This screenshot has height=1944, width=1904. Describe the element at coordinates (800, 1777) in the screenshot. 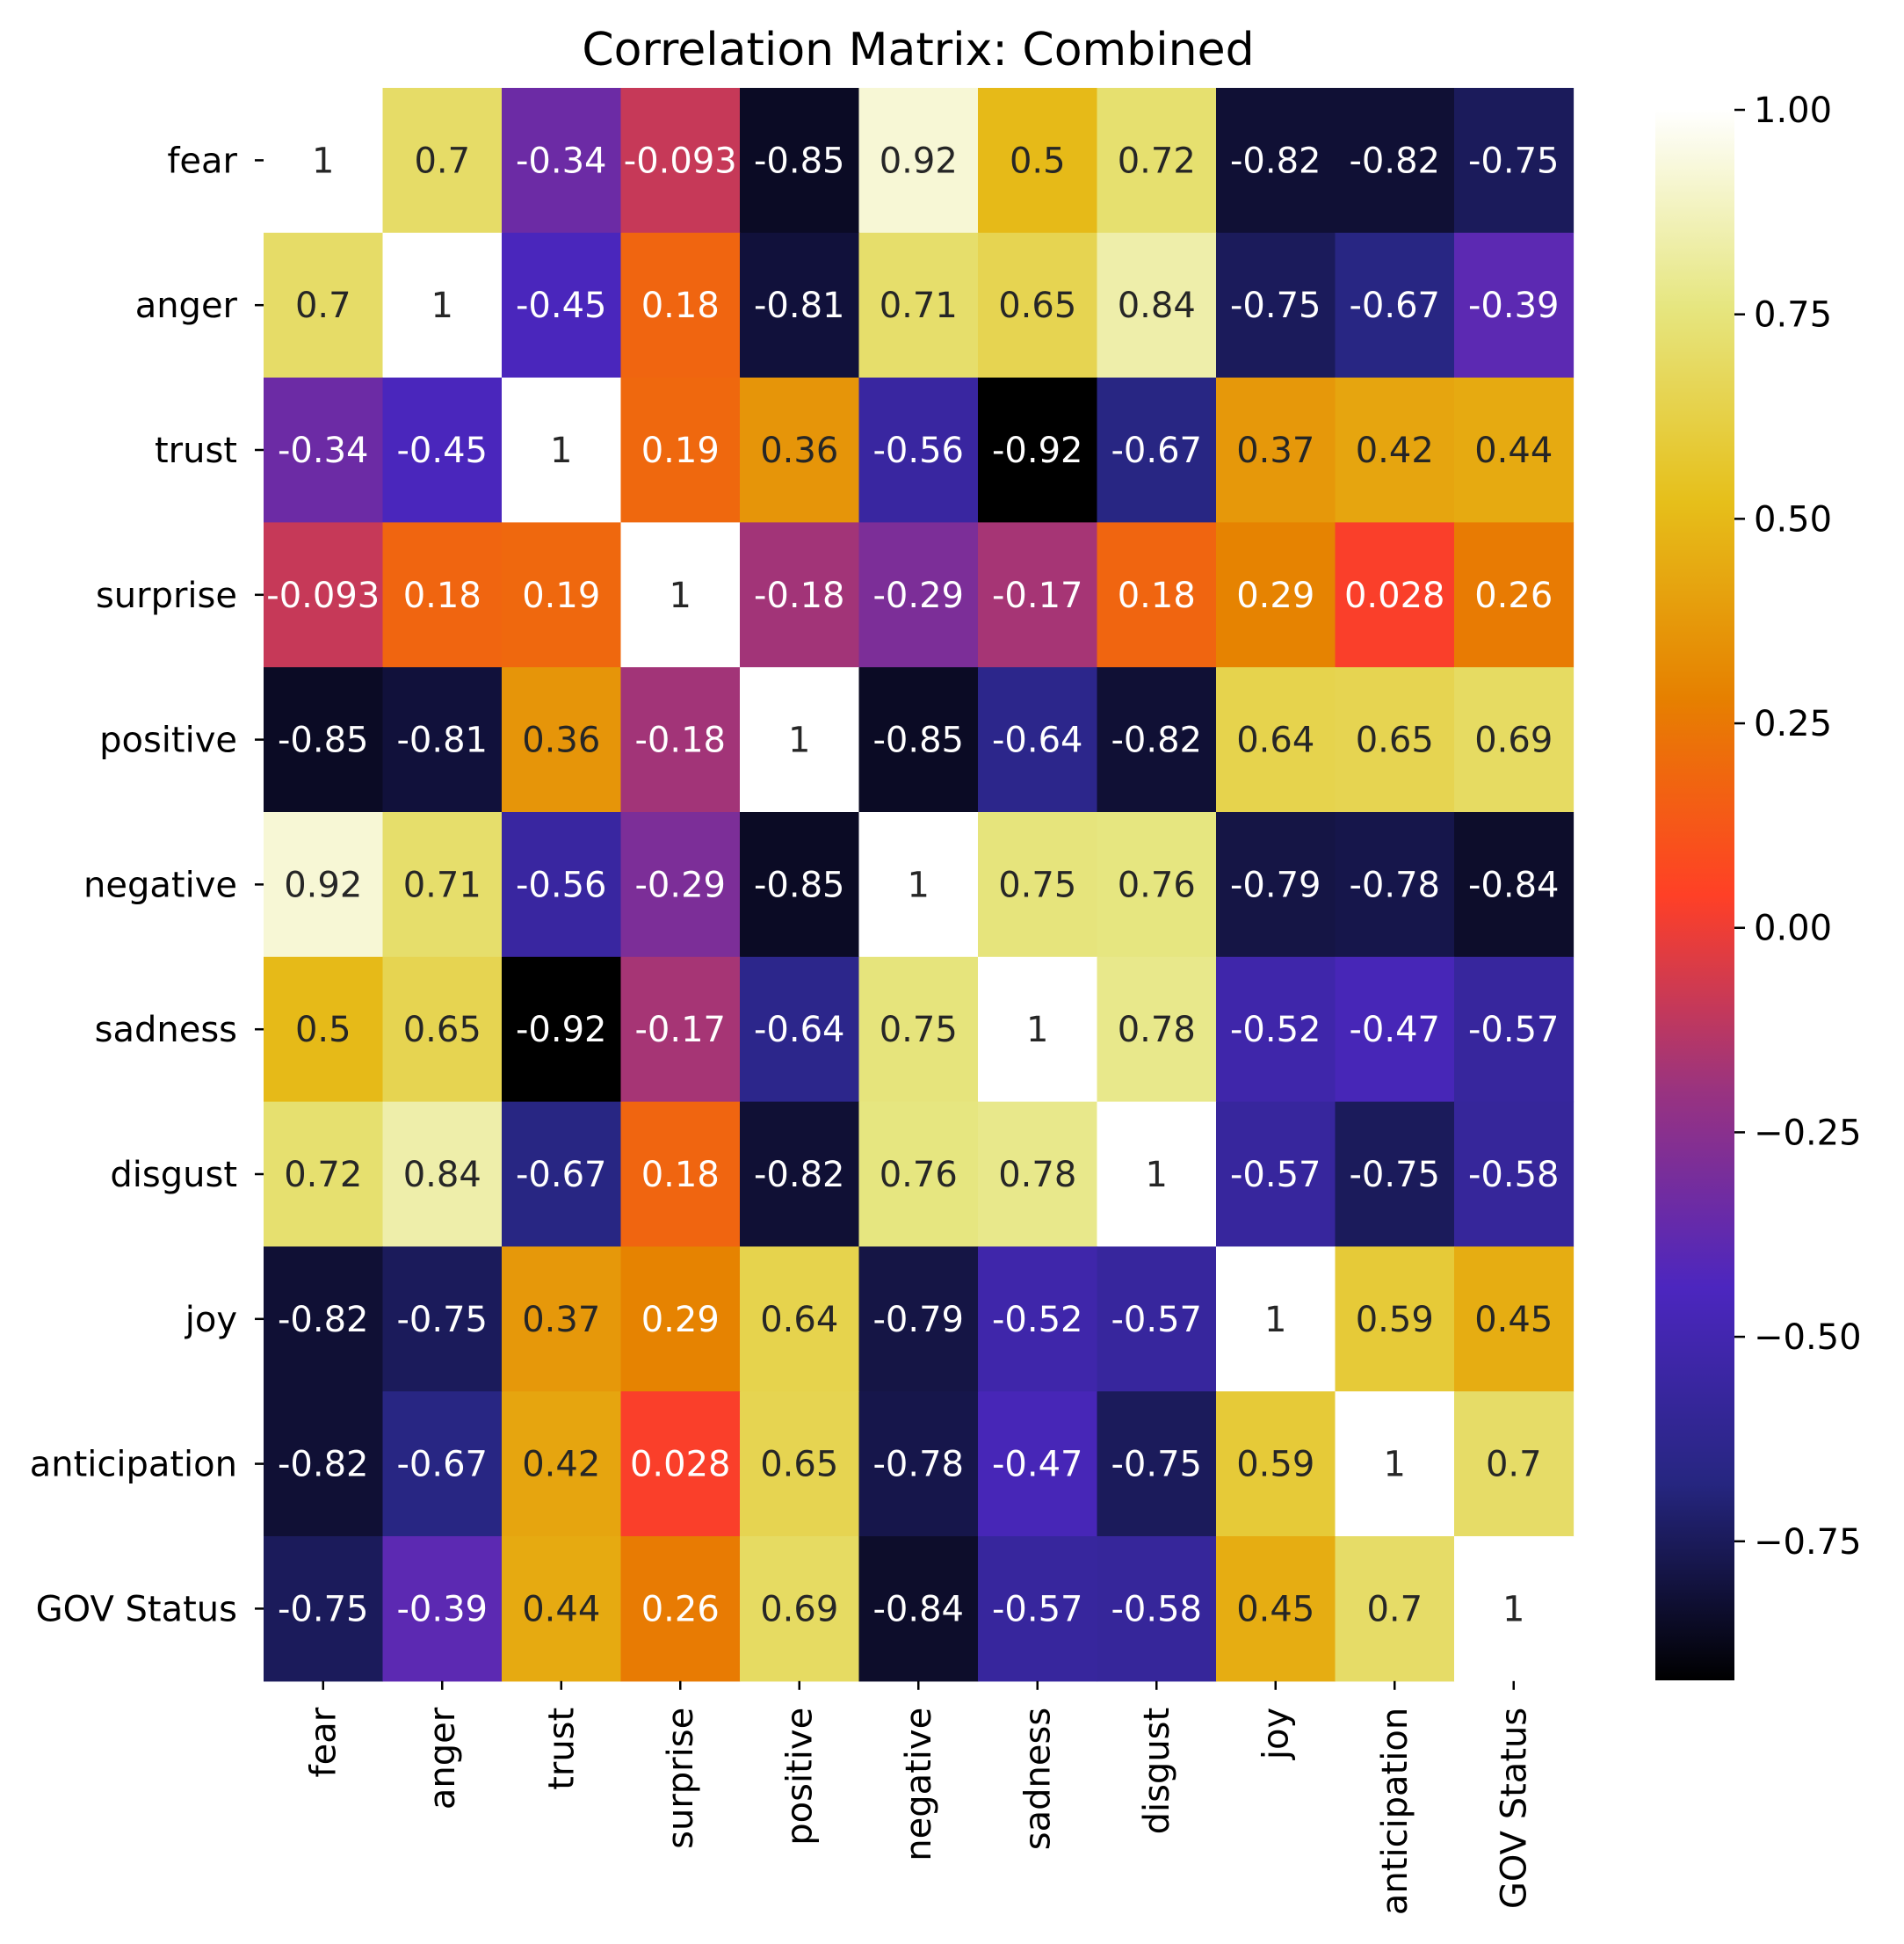

I see `x-tick-label: positive` at that location.